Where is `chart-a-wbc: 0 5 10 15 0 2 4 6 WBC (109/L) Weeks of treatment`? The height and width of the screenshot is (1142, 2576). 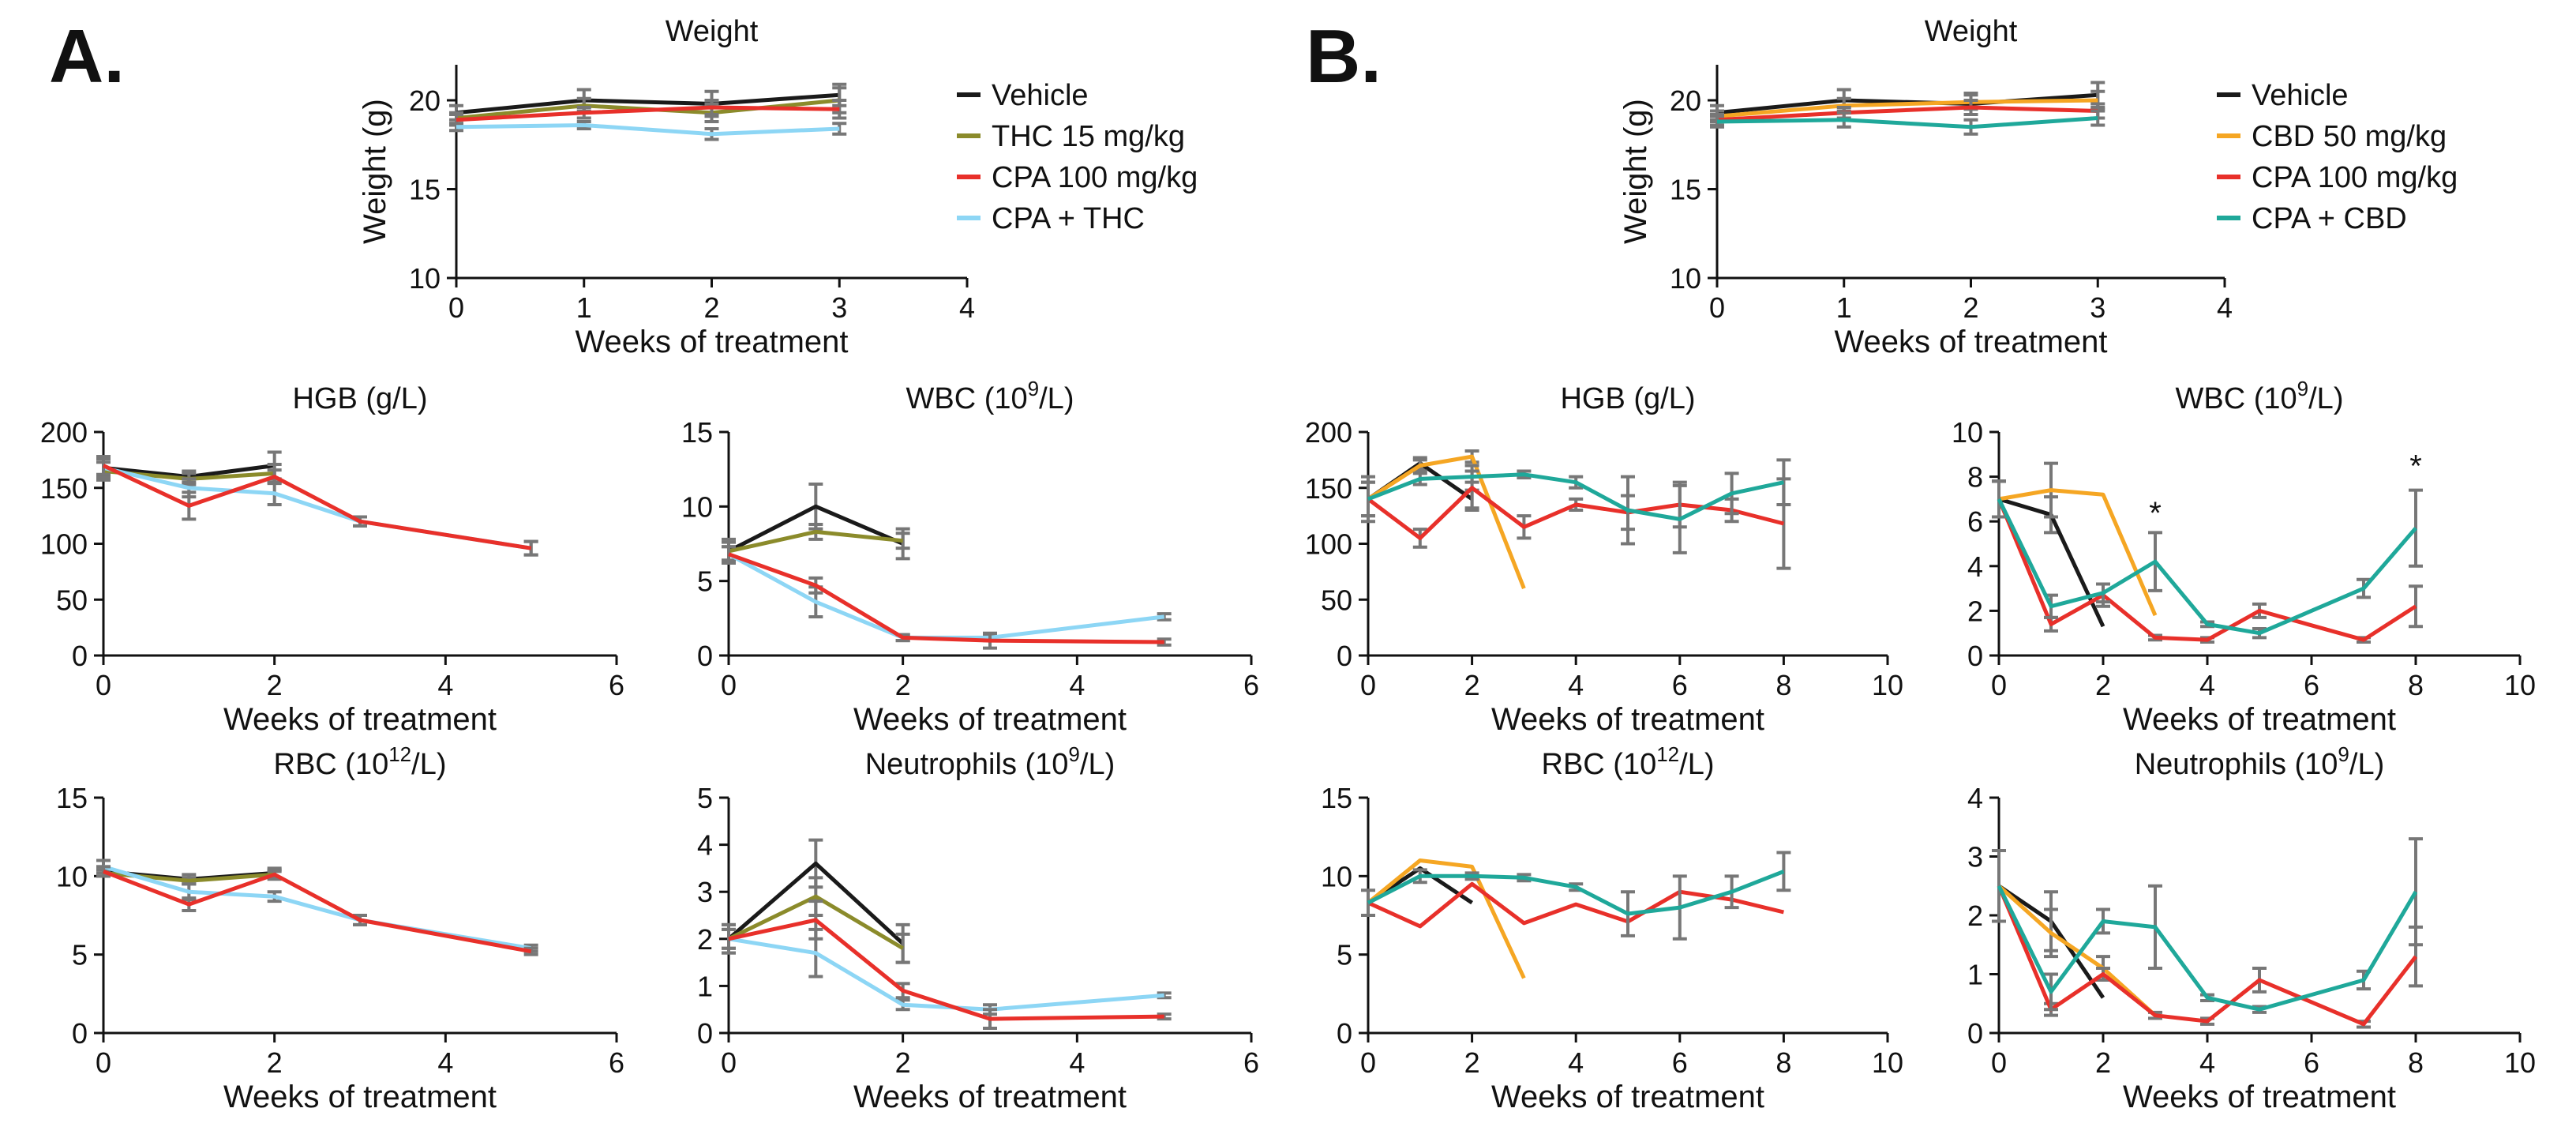 chart-a-wbc: 0 5 10 15 0 2 4 6 WBC (109/L) Weeks of treatment is located at coordinates (970, 557).